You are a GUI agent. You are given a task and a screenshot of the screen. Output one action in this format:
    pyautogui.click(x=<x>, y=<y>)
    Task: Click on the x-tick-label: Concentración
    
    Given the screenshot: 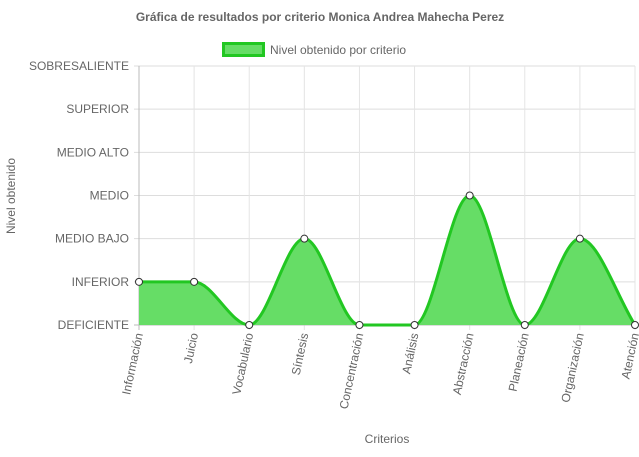 What is the action you would take?
    pyautogui.click(x=352, y=371)
    